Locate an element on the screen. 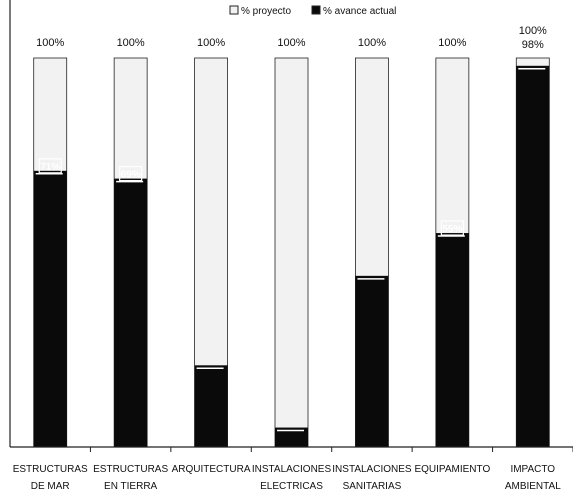 The width and height of the screenshot is (573, 502). category-label: AMBIENTAL is located at coordinates (533, 486).